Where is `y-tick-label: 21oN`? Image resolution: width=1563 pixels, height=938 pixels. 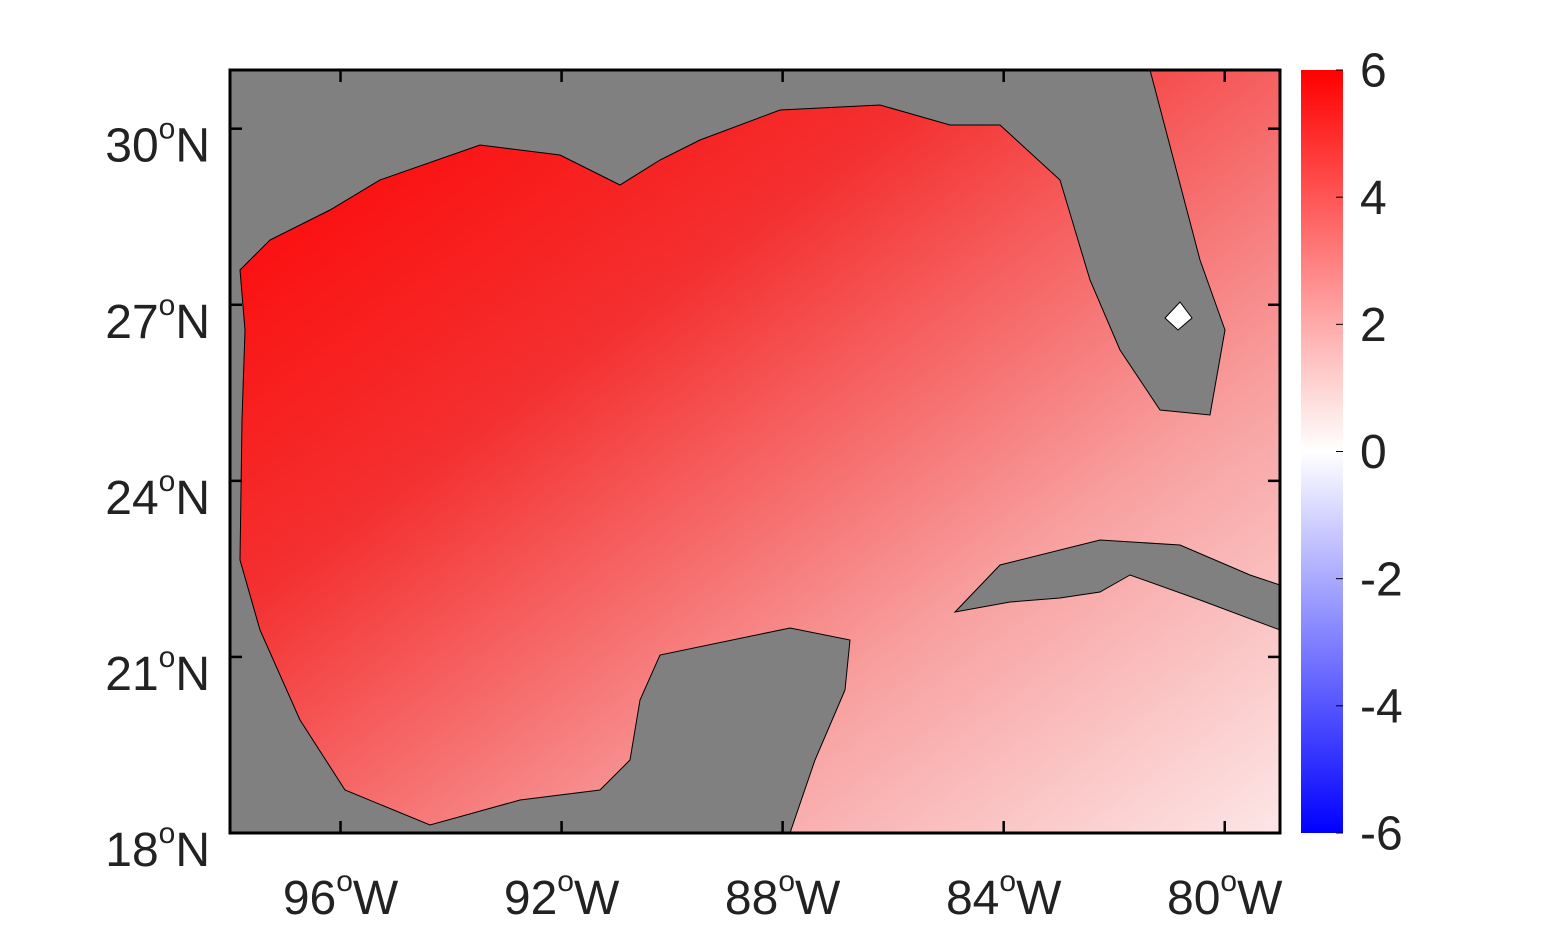 y-tick-label: 21oN is located at coordinates (157, 671).